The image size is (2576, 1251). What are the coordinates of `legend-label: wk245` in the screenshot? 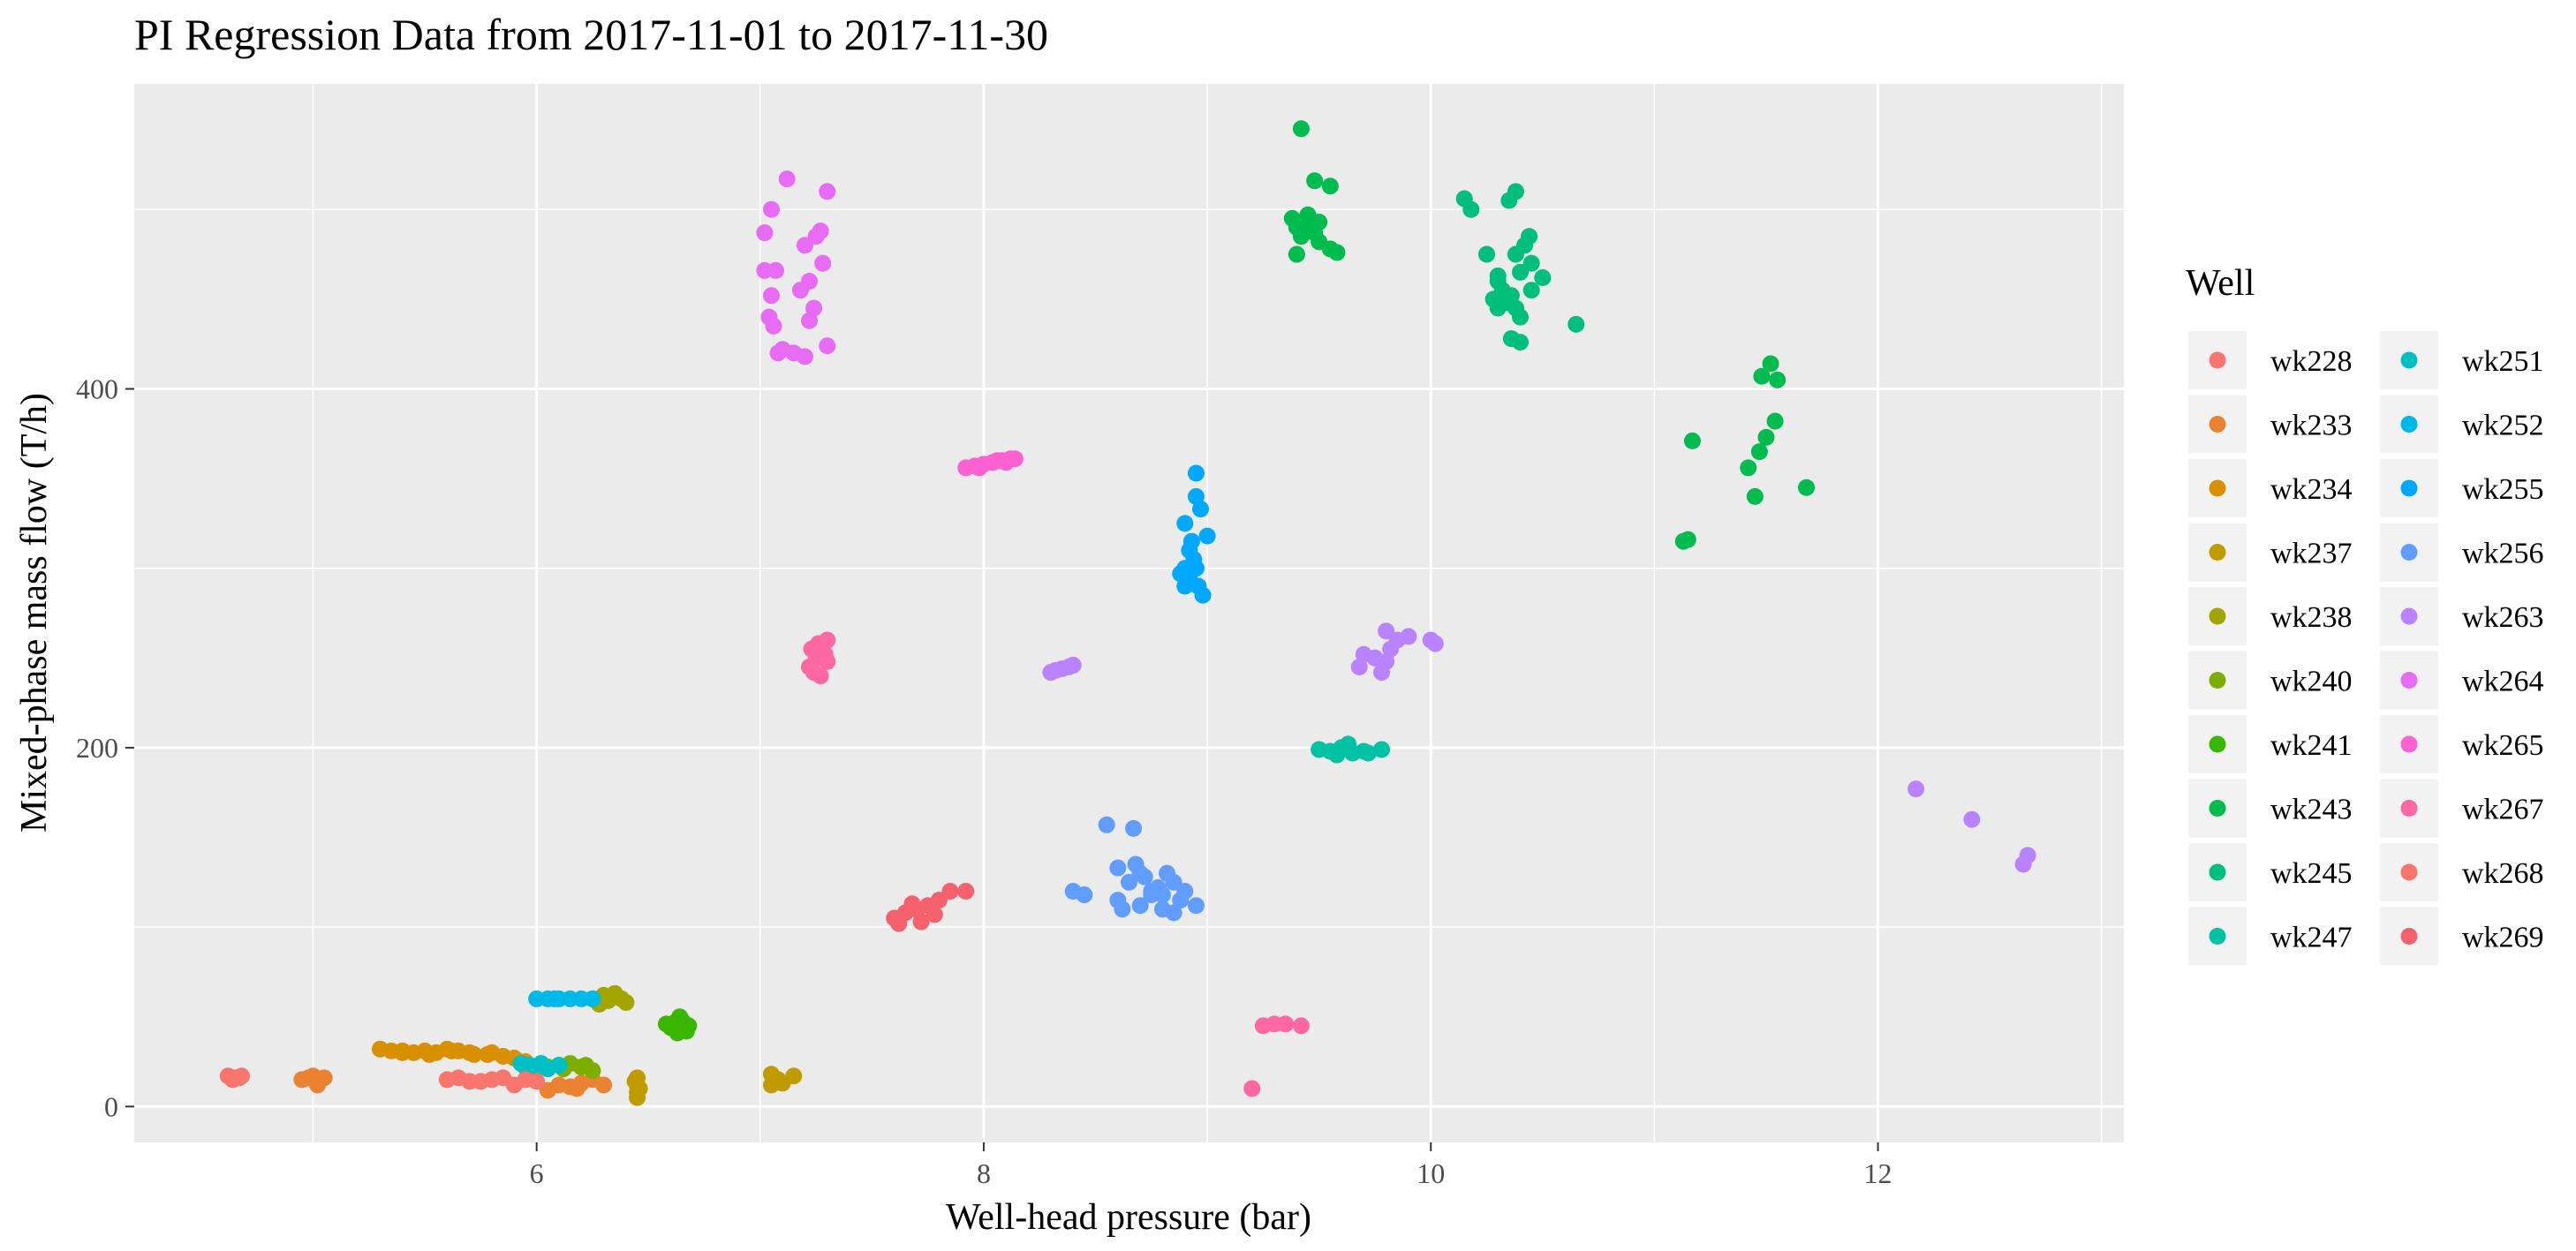 It's located at (2312, 873).